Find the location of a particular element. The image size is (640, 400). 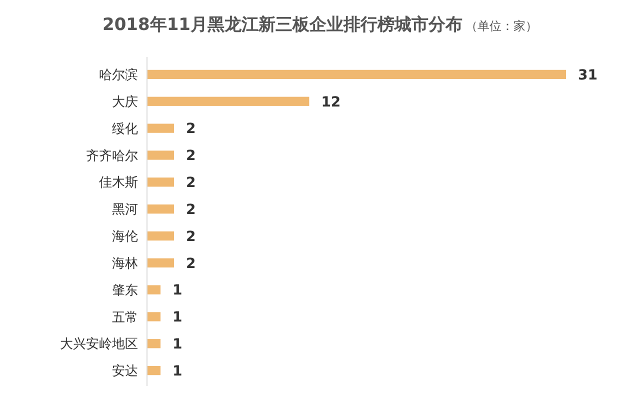

data-label: 12 is located at coordinates (331, 102).